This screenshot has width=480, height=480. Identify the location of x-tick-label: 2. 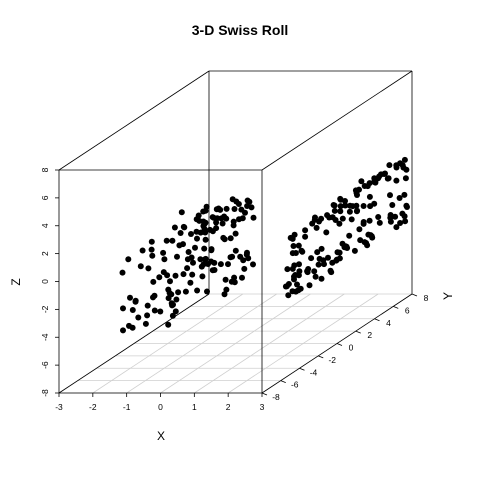
(228, 407).